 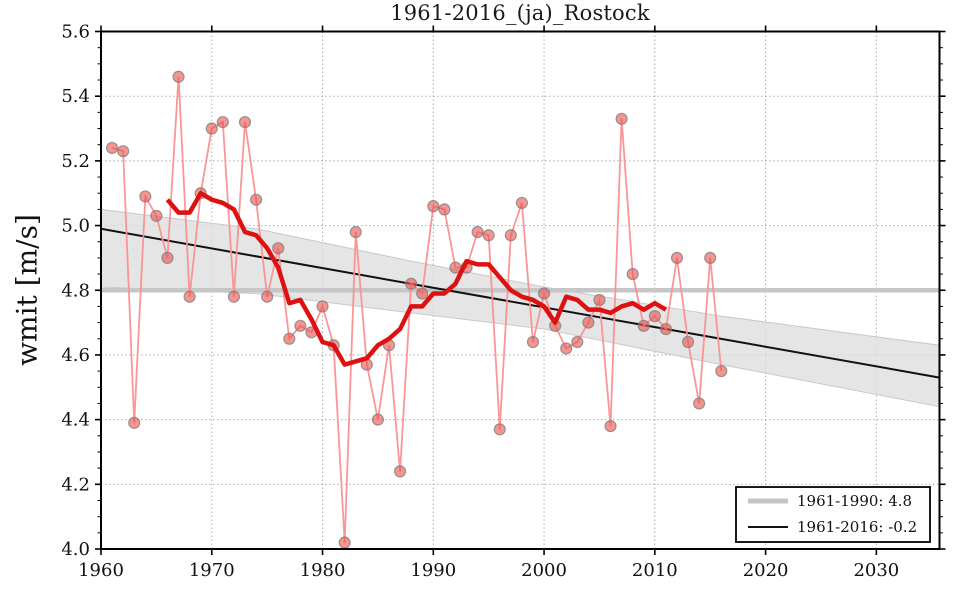 What do you see at coordinates (433, 570) in the screenshot?
I see `x-tick-label: 1990` at bounding box center [433, 570].